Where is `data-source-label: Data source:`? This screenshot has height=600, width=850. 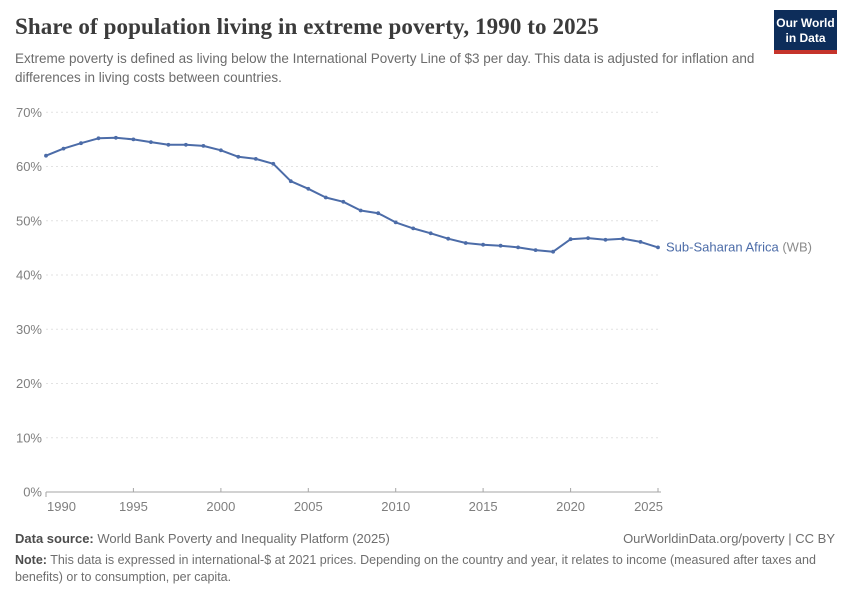
data-source-label: Data source: is located at coordinates (54, 538).